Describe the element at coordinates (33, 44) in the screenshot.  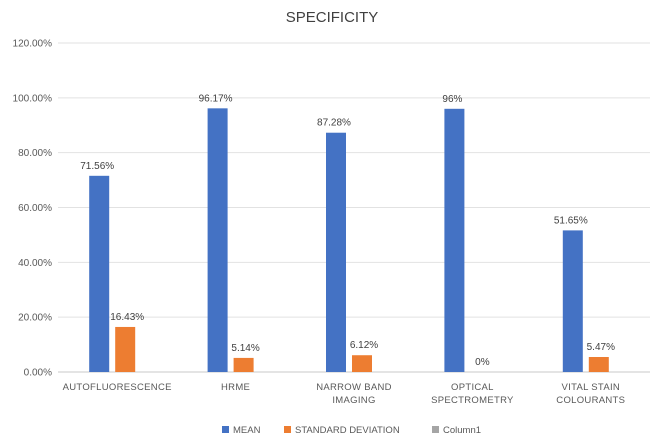
I see `y-tick-label: 120.00%` at that location.